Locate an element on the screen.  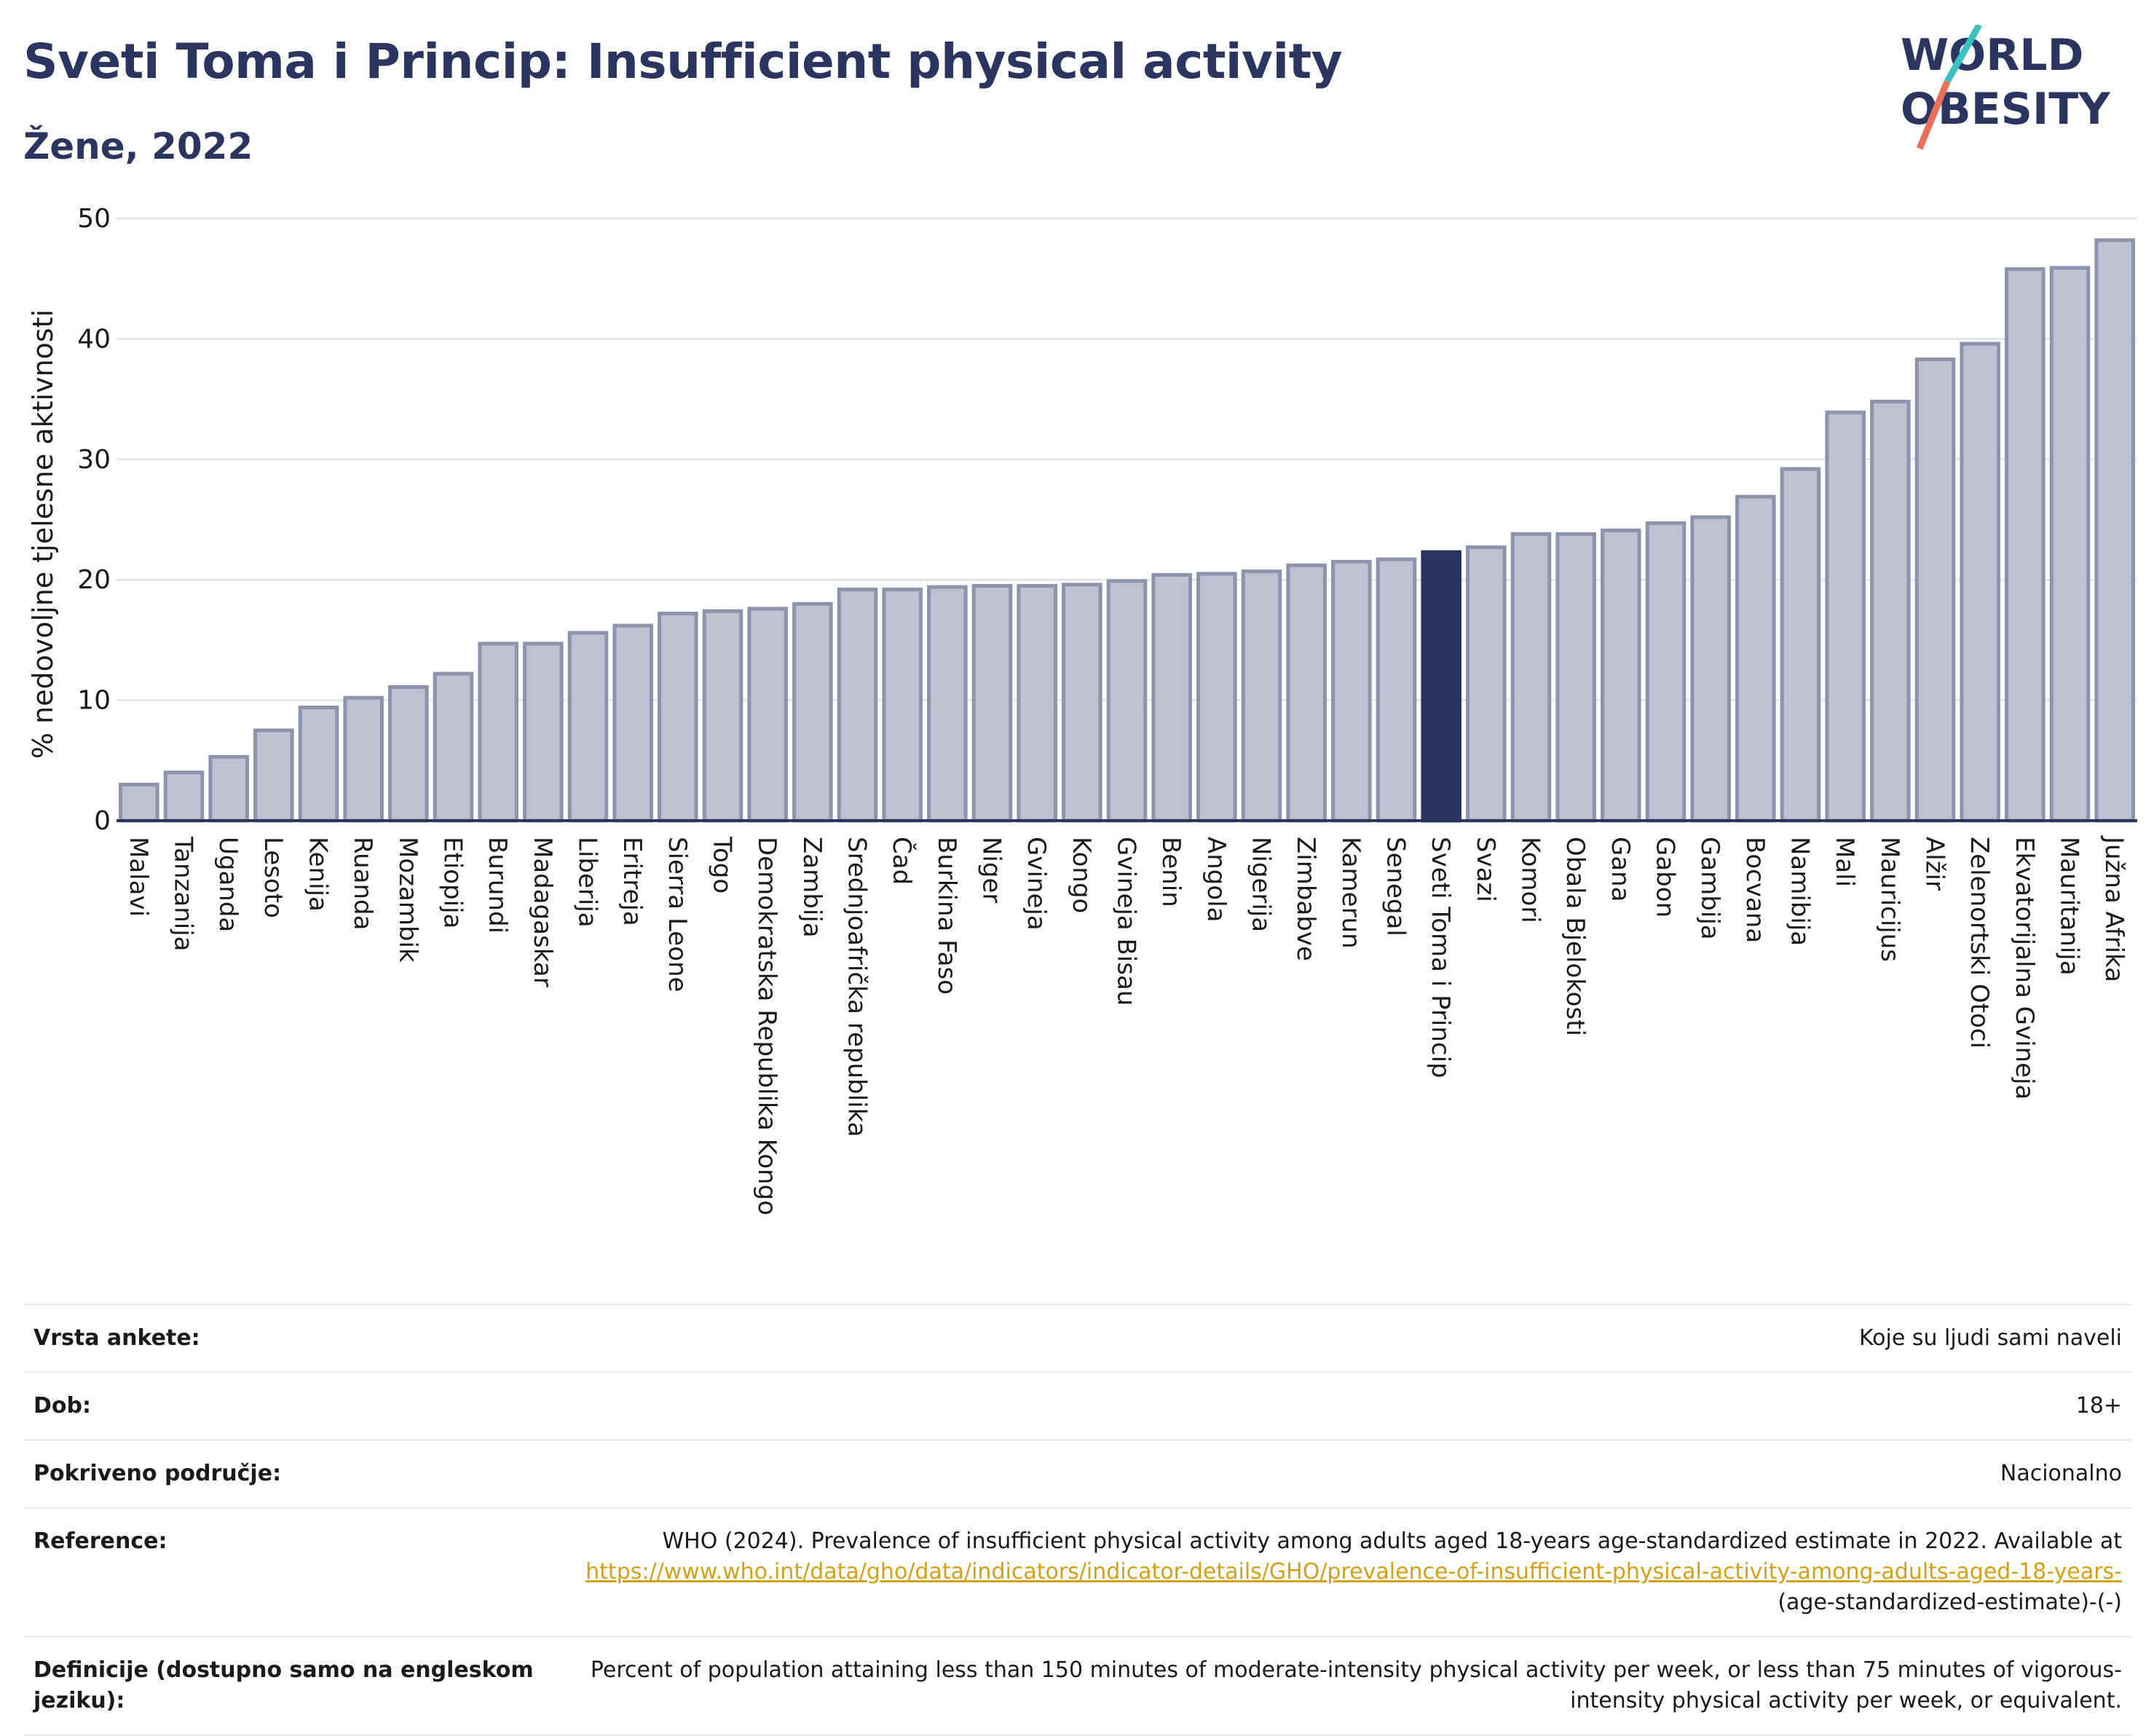
x-tick-label: Nigerija is located at coordinates (1261, 884).